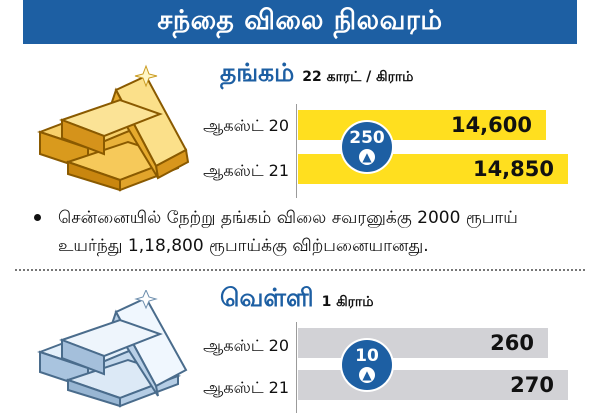 Image resolution: width=600 pixels, height=413 pixels. What do you see at coordinates (37, 217) in the screenshot?
I see `bullet-icon` at bounding box center [37, 217].